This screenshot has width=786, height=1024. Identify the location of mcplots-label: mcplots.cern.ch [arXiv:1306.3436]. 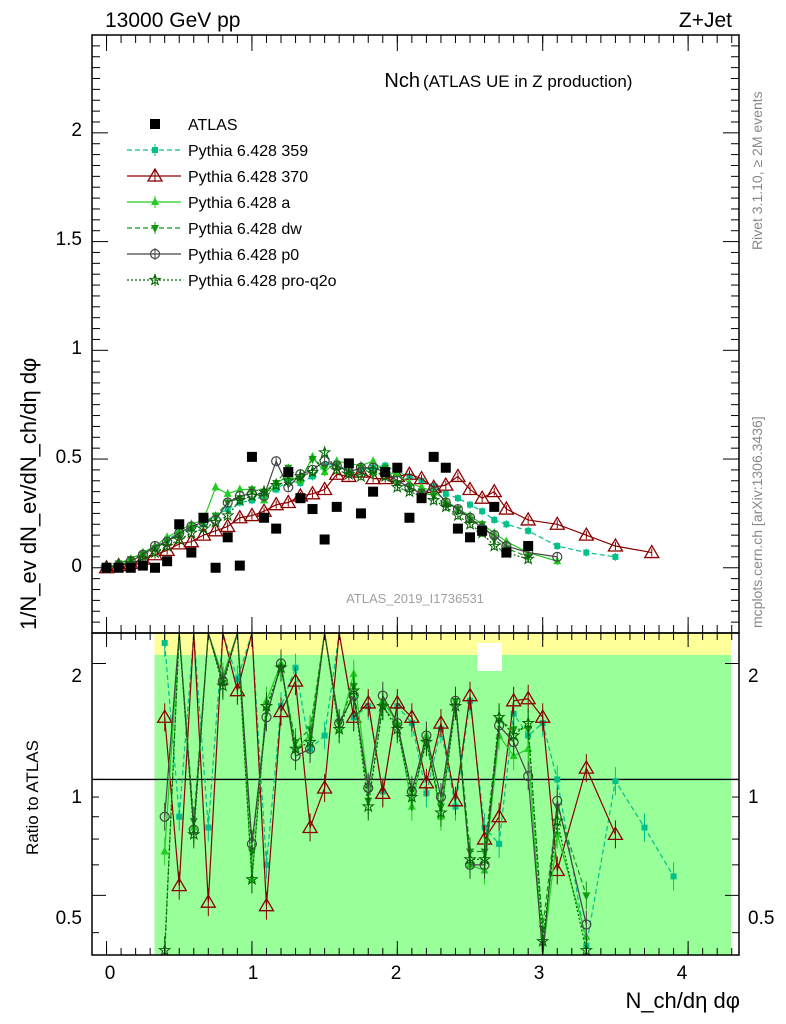
(757, 522).